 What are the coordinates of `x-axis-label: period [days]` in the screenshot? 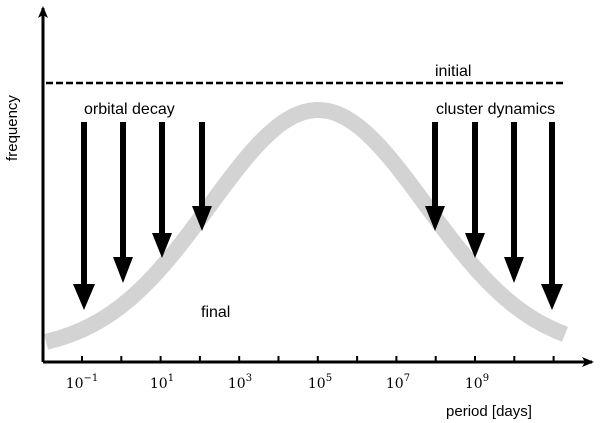 It's located at (489, 411).